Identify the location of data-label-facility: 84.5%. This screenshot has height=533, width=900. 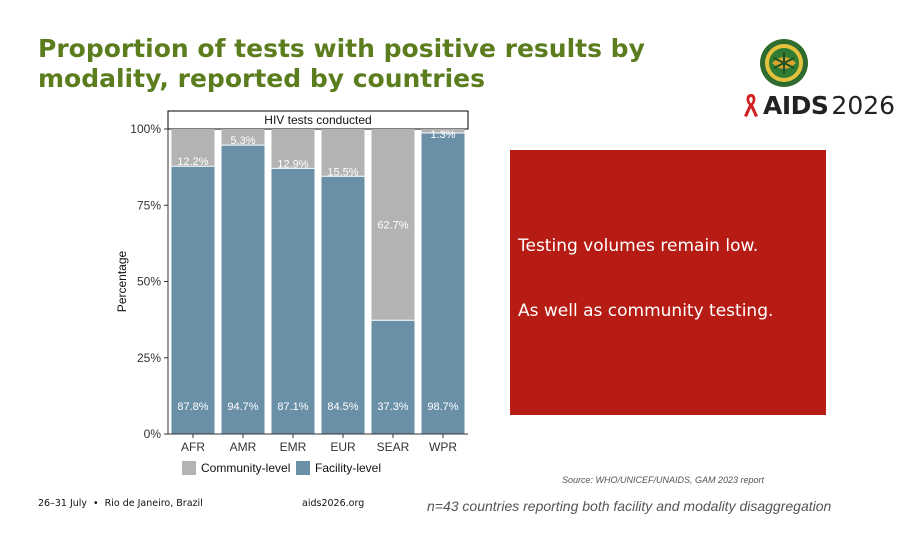
(342, 407).